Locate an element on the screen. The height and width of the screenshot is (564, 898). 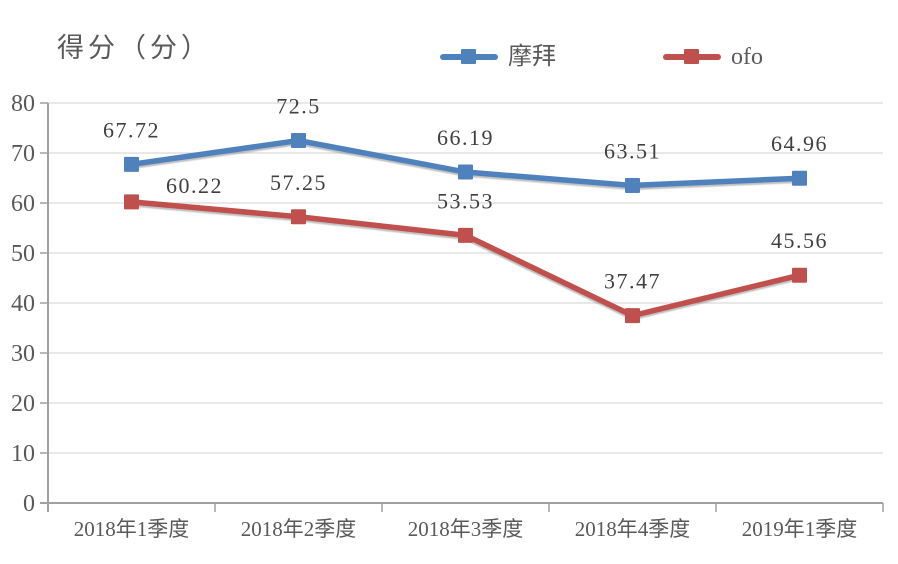
legend-item-ofo: ofo is located at coordinates (713, 57).